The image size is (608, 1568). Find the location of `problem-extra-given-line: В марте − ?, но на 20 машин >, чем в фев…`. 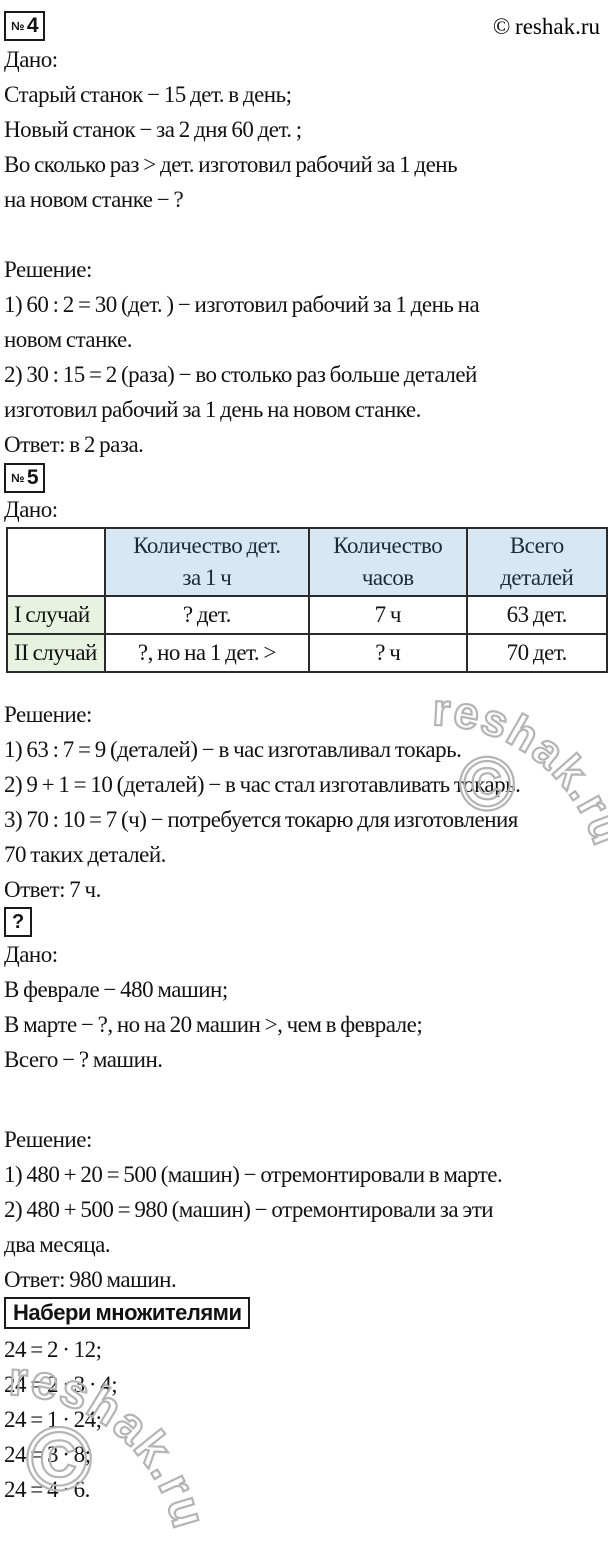

problem-extra-given-line: В марте − ?, но на 20 машин >, чем в фев… is located at coordinates (213, 1024).